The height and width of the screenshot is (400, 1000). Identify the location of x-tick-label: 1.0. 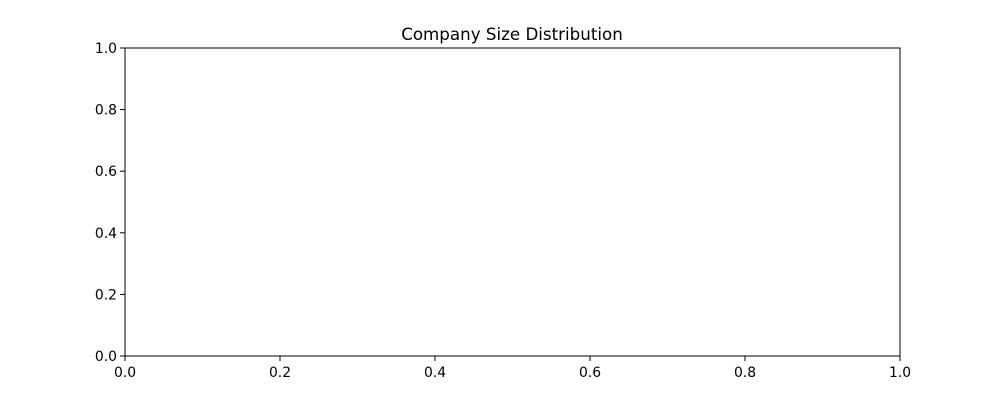
(900, 373).